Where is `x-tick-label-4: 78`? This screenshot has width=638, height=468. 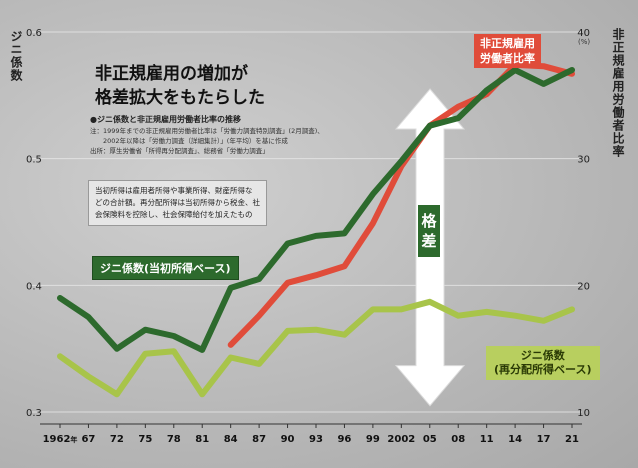 x-tick-label-4: 78 is located at coordinates (174, 439).